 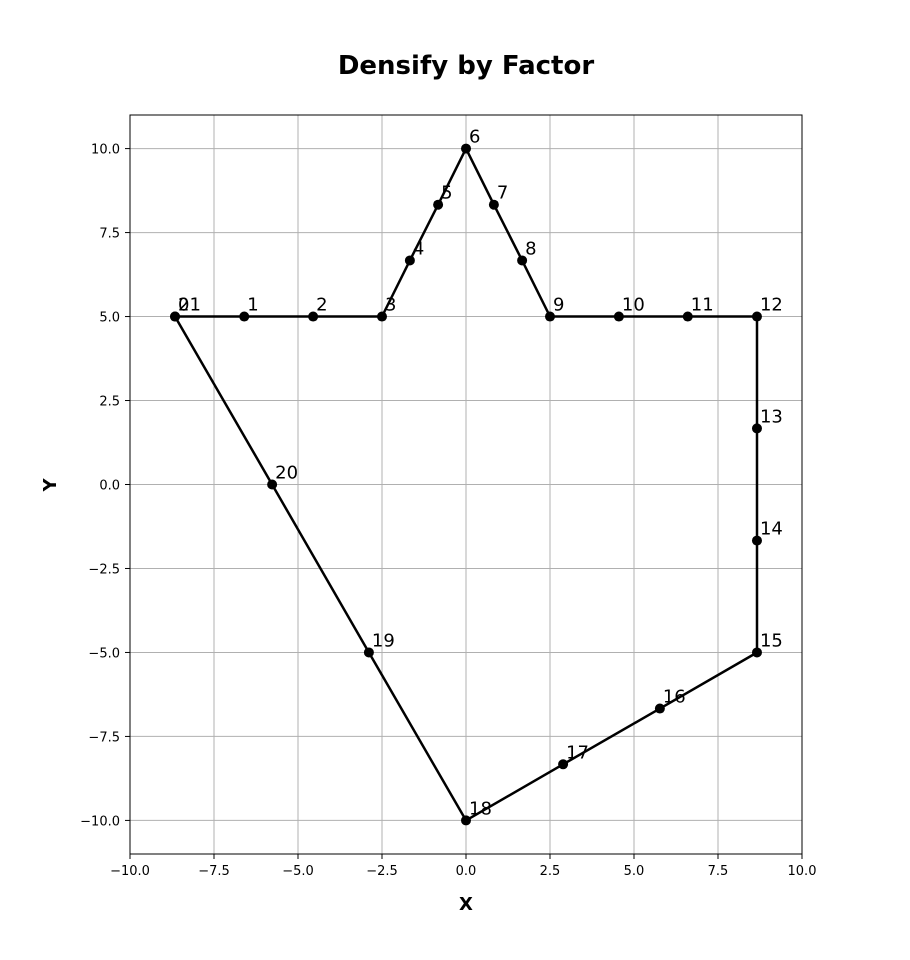 What do you see at coordinates (502, 193) in the screenshot?
I see `point-label-7: 7` at bounding box center [502, 193].